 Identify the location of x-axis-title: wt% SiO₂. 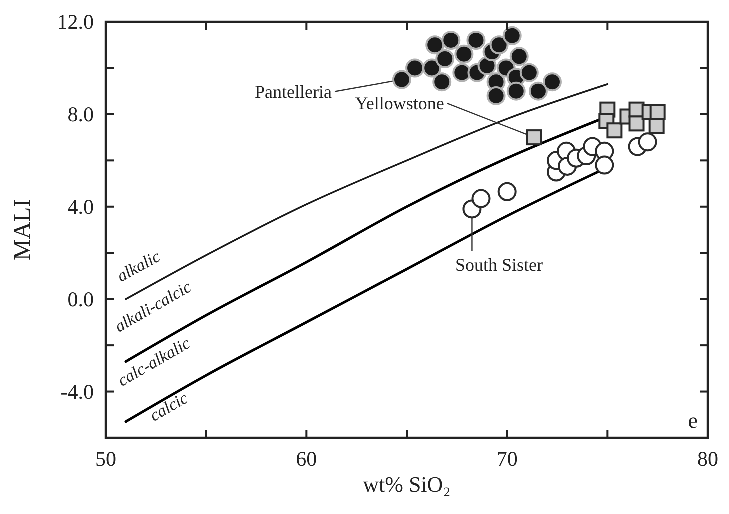
(407, 484).